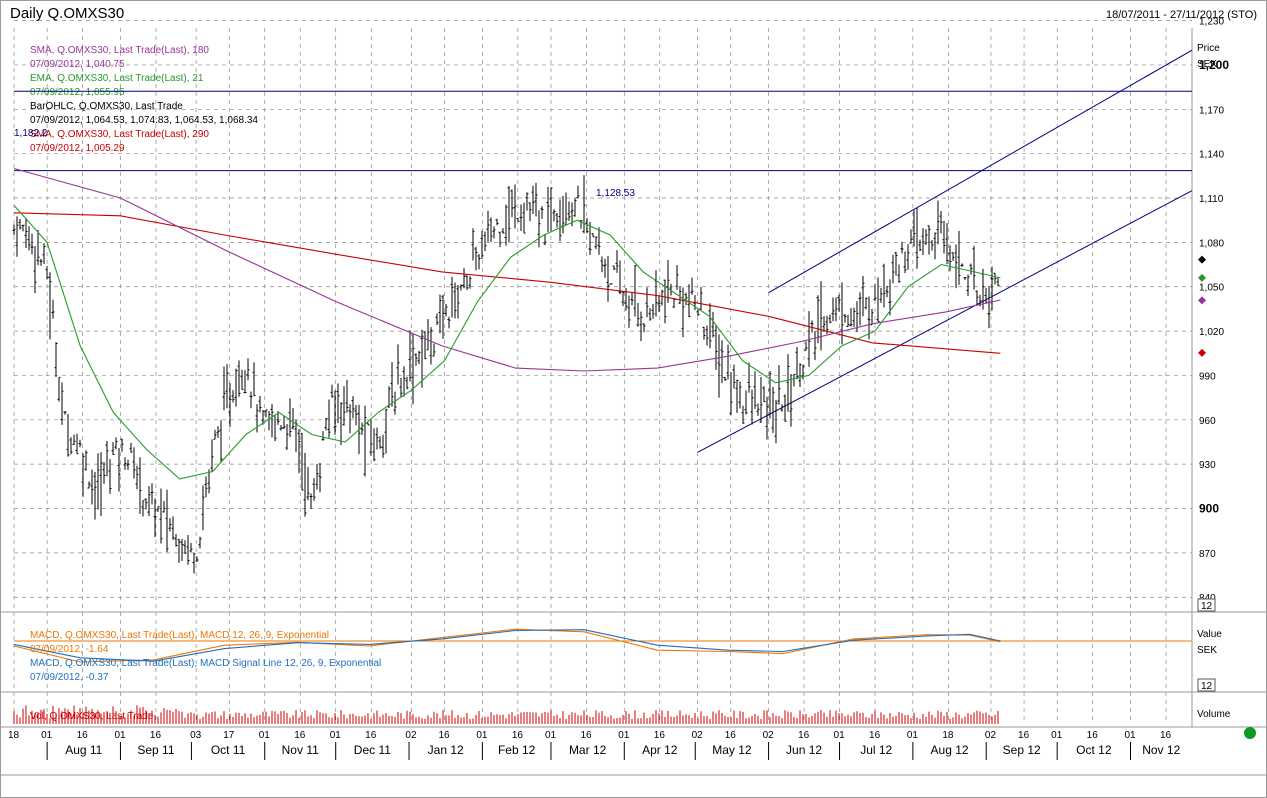 The image size is (1267, 798). Describe the element at coordinates (1181, 15) in the screenshot. I see `date-range: 18/07/2011 - 27/11/2012 (STO)` at that location.